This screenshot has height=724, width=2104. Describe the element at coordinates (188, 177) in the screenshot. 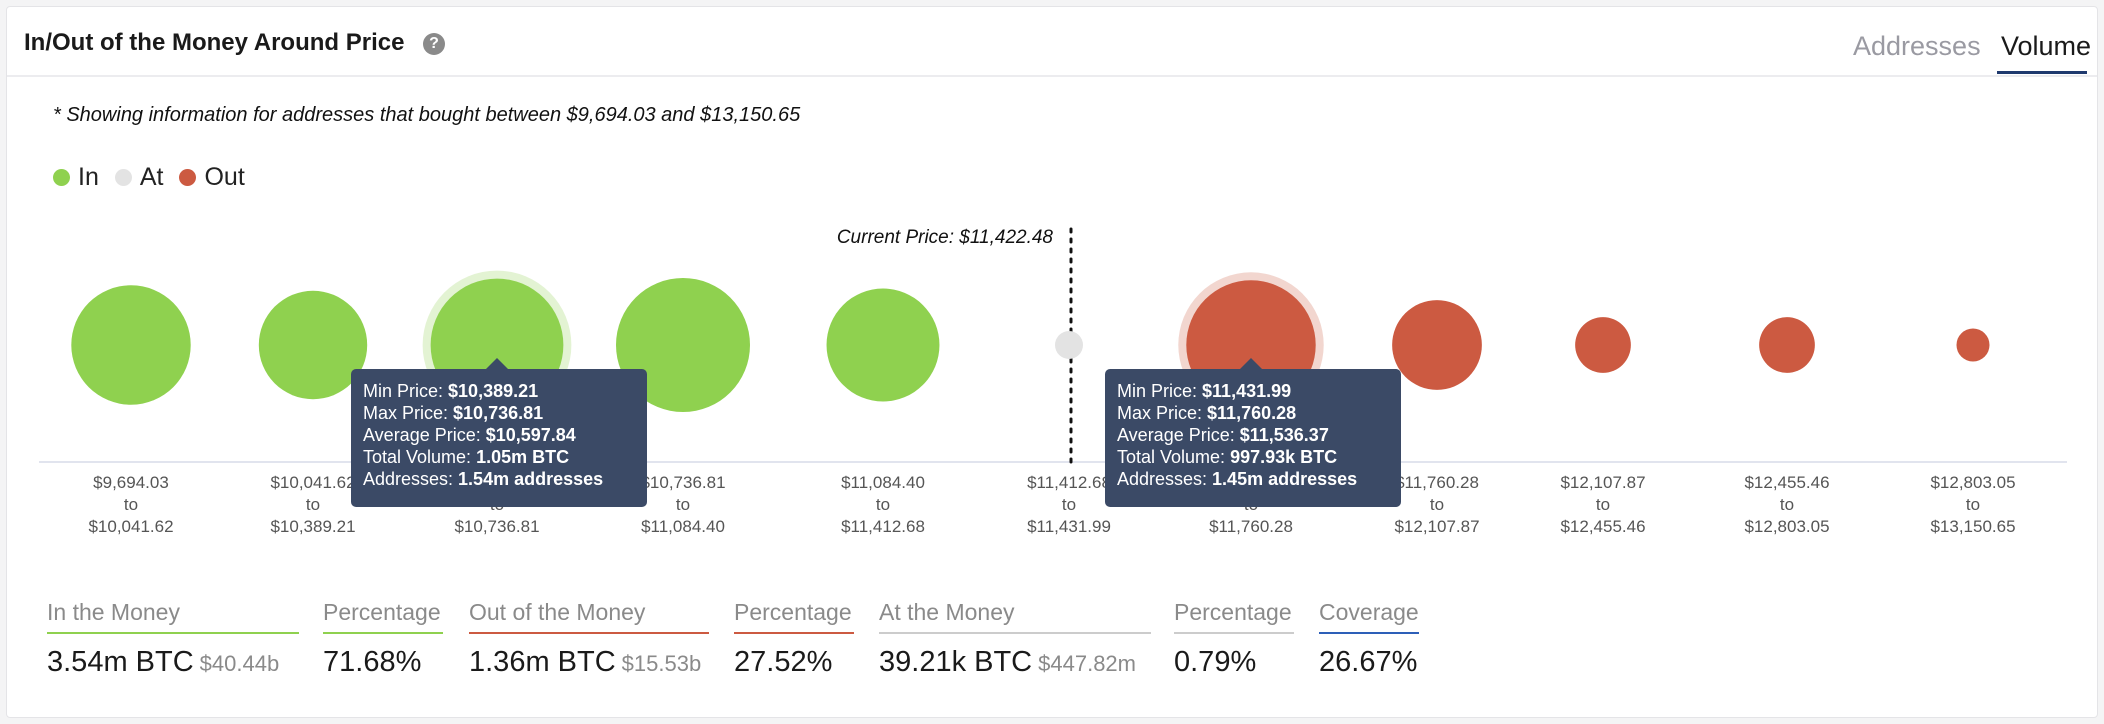

I see `legend-dot-out` at that location.